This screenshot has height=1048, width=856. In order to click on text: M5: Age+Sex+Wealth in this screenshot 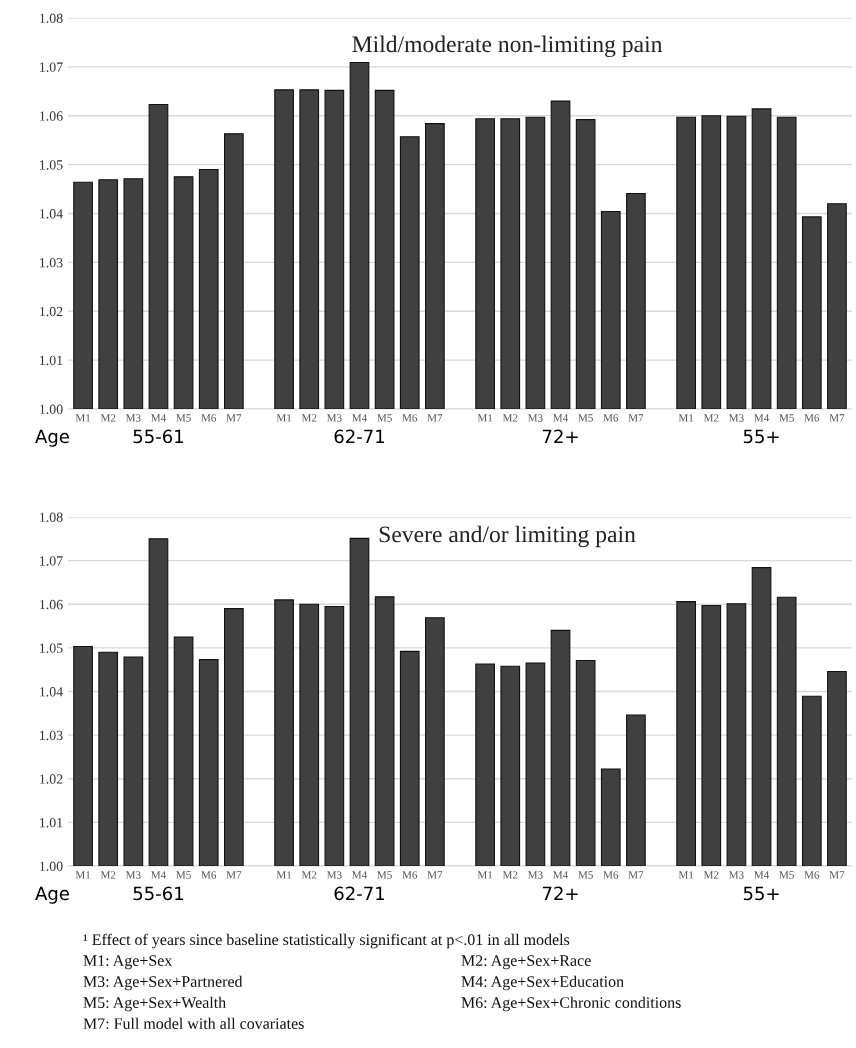, I will do `click(154, 1004)`.